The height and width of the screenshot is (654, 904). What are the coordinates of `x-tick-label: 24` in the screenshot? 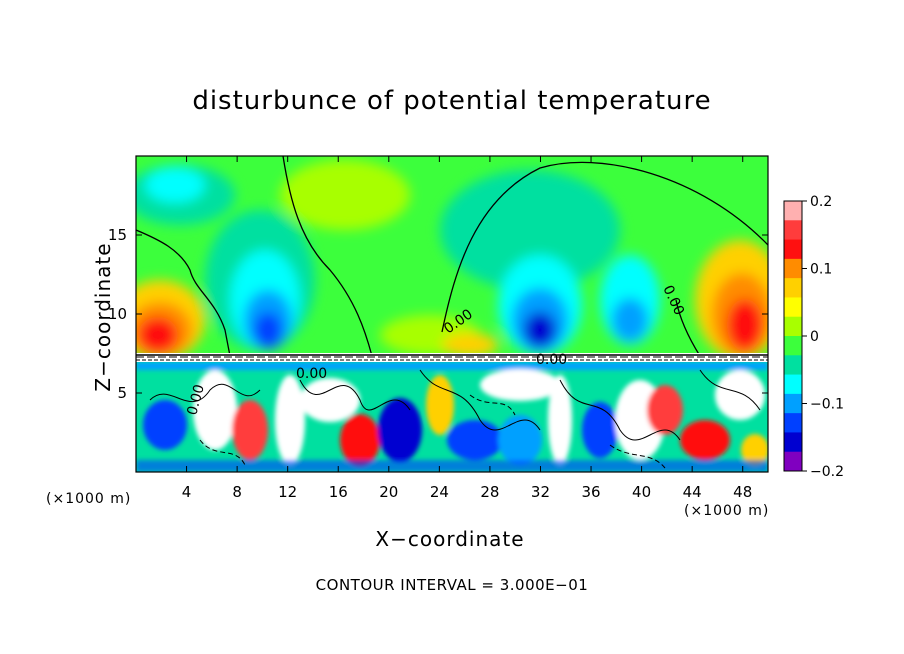 It's located at (439, 492).